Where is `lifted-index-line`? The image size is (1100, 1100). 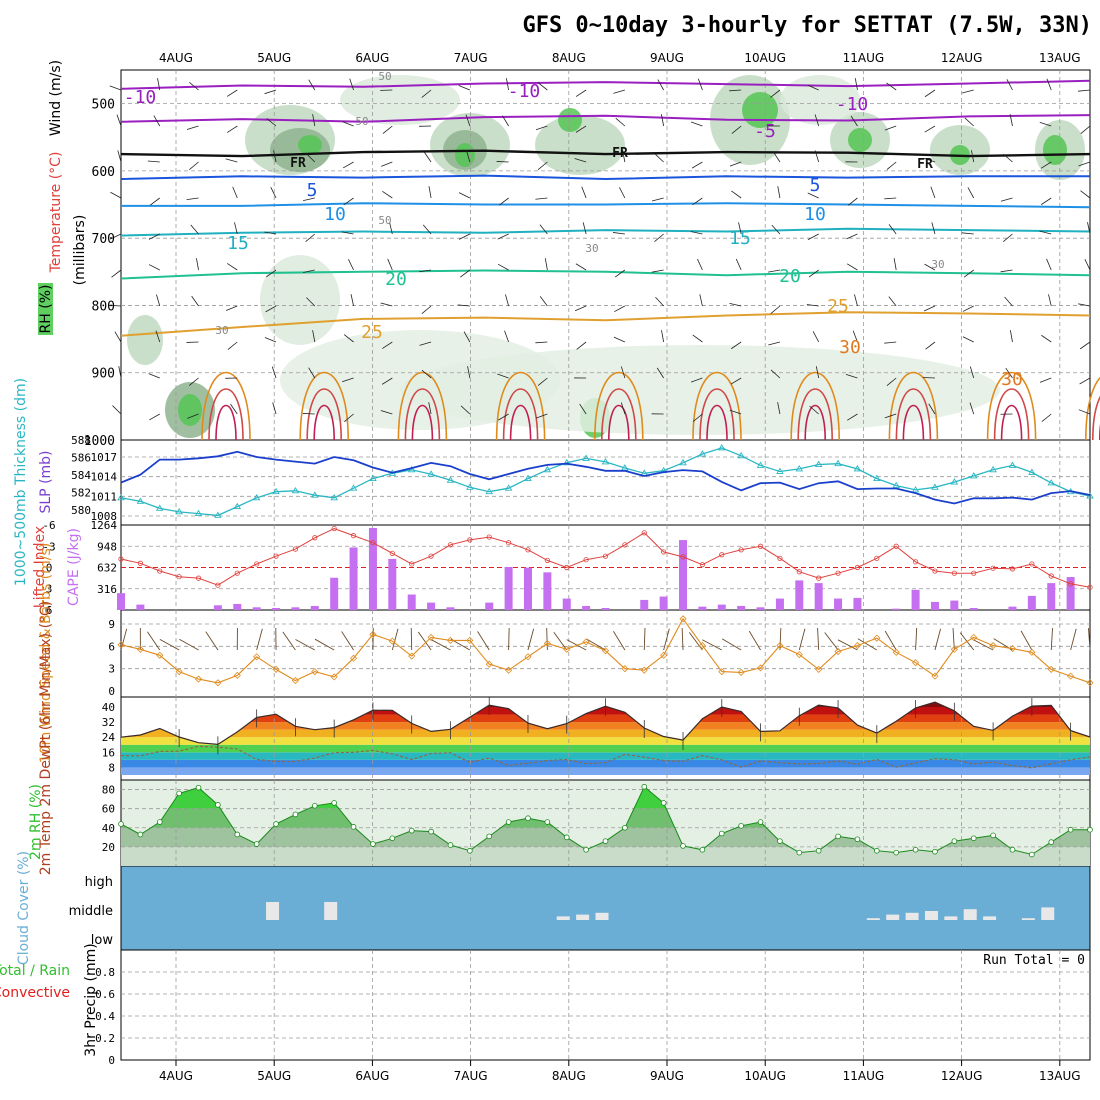
lifted-index-line is located at coordinates (605, 558).